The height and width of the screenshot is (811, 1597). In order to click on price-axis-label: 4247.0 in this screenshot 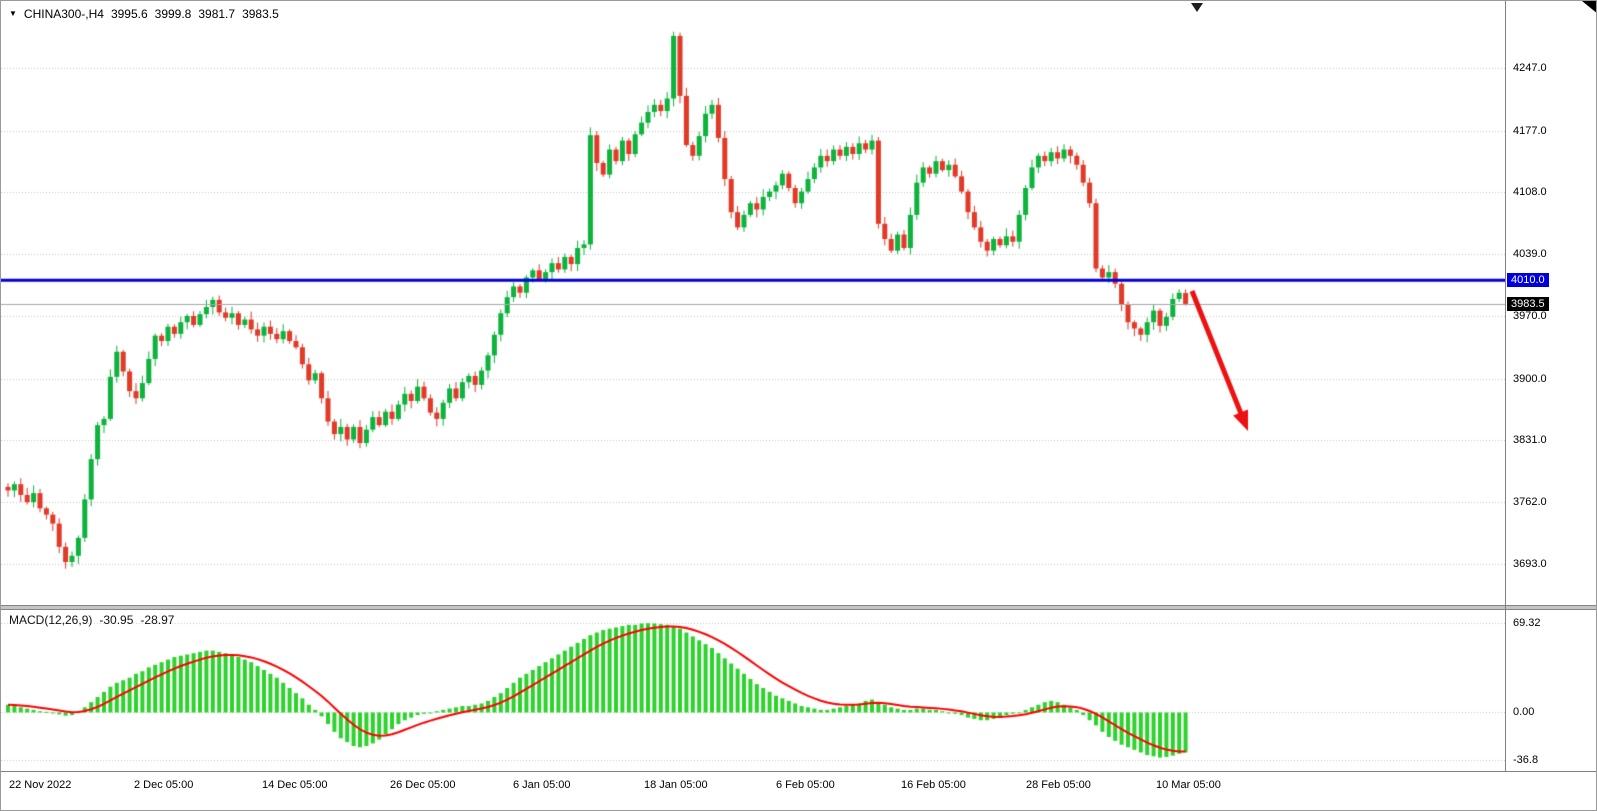, I will do `click(1530, 68)`.